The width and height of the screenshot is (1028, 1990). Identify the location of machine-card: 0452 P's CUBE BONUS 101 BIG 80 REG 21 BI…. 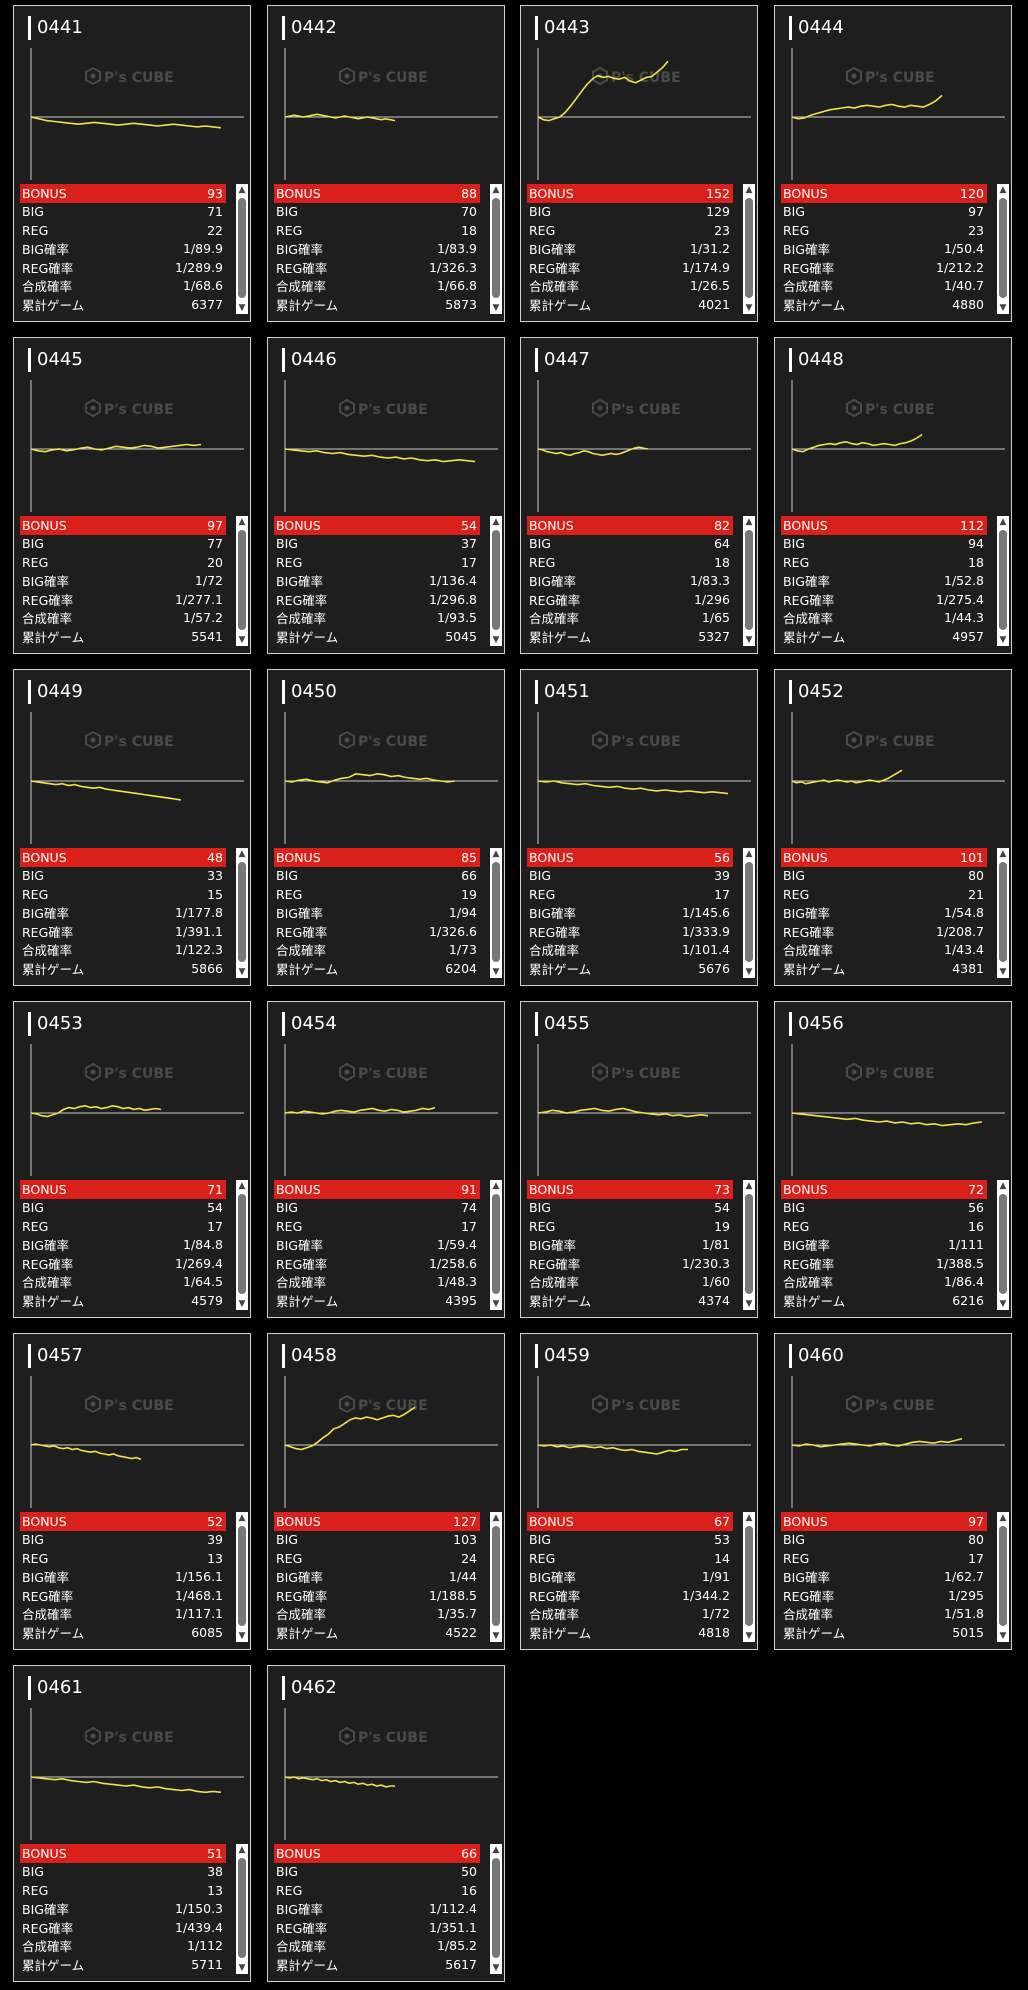
(893, 827).